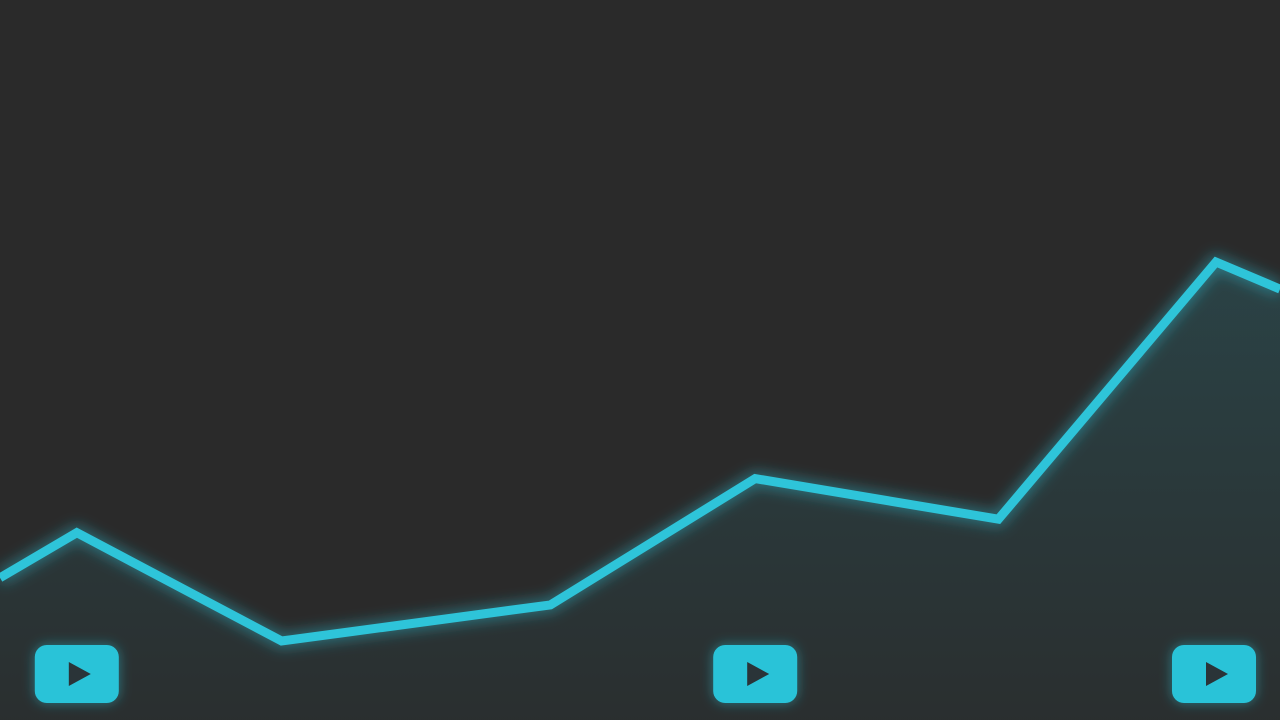  Describe the element at coordinates (645, 674) in the screenshot. I see `marker-layer` at that location.